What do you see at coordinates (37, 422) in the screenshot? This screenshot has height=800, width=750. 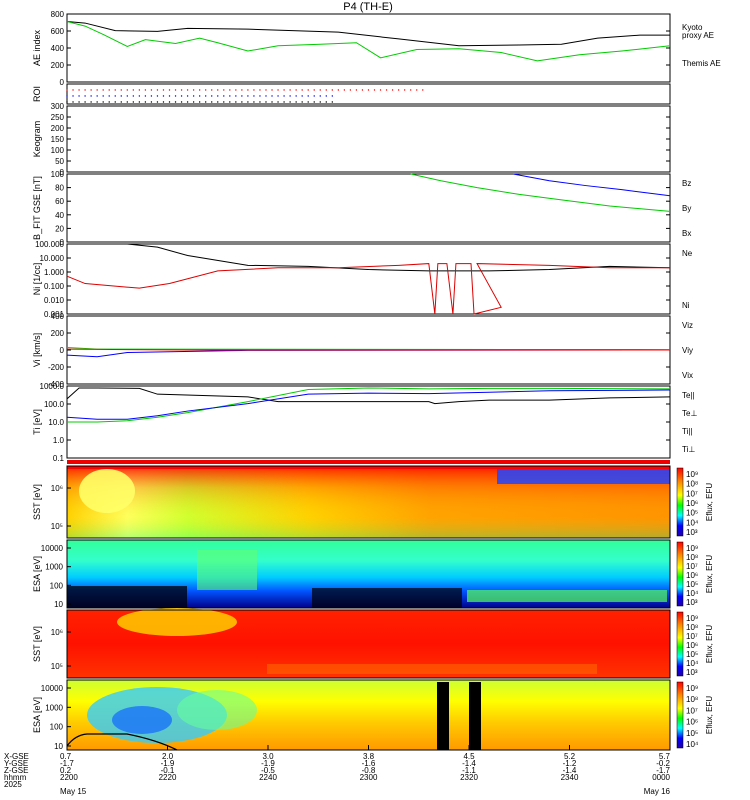 I see `ylabel: Ti [eV]` at bounding box center [37, 422].